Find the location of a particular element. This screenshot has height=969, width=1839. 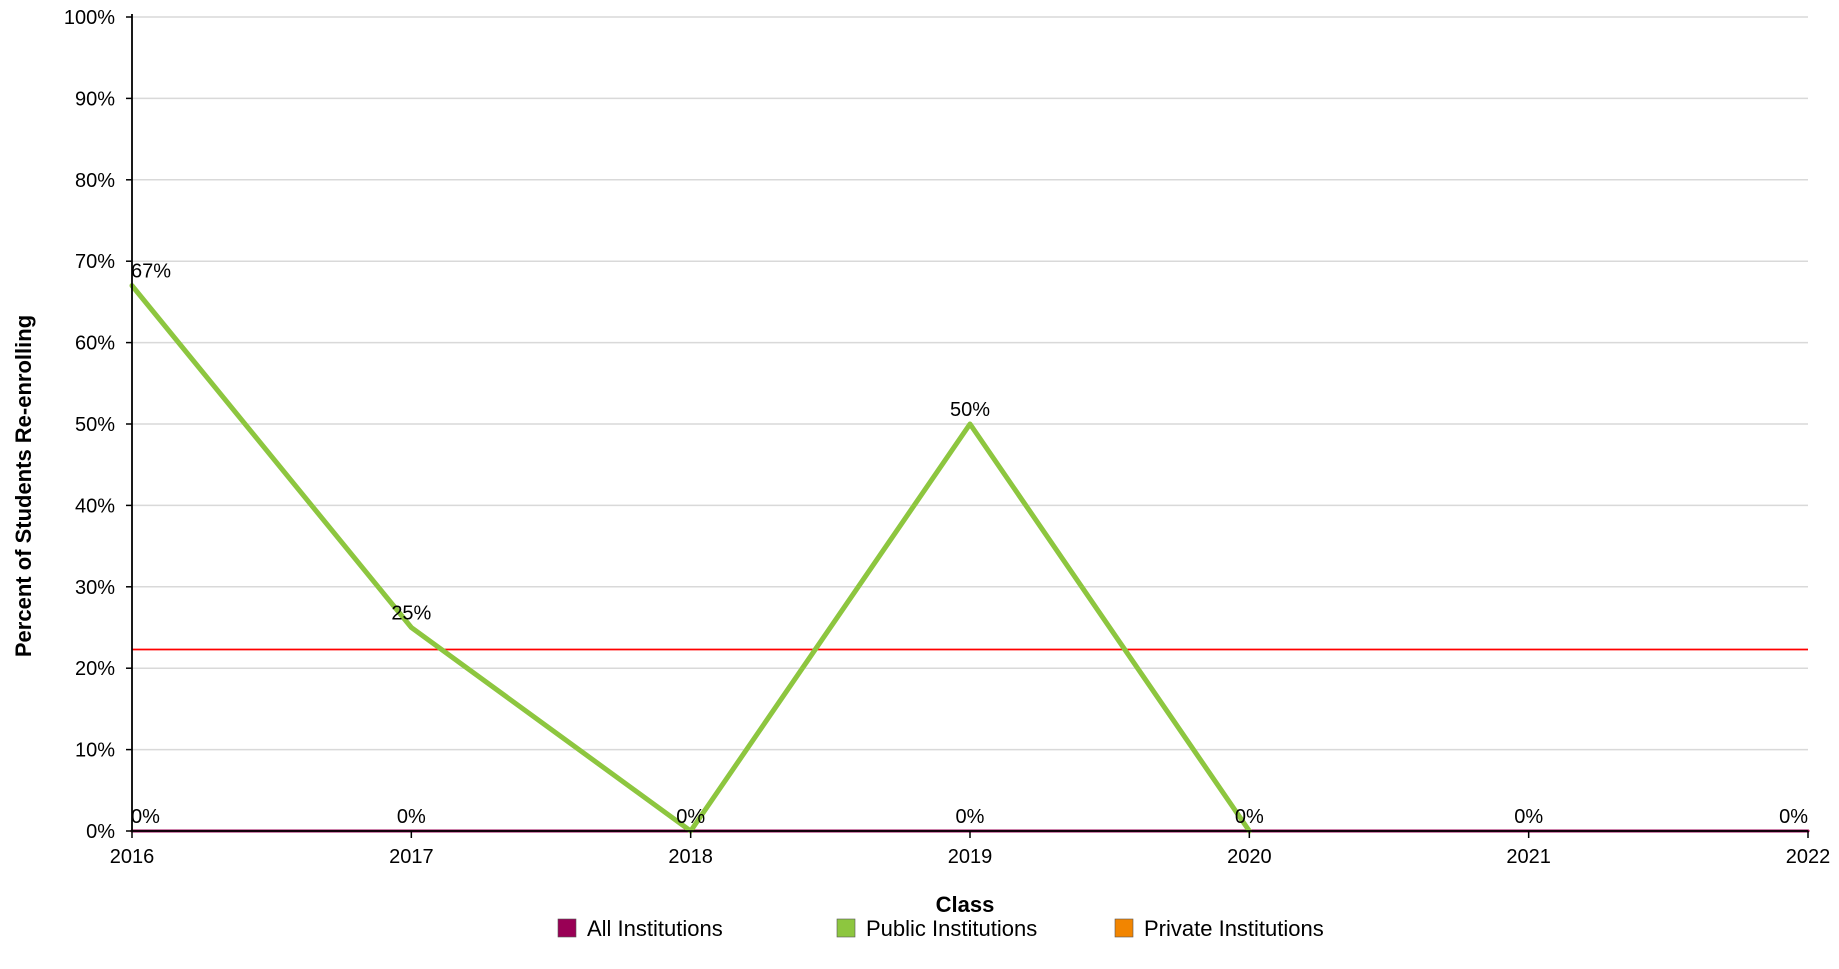

y-tick-label: 90% is located at coordinates (95, 99).